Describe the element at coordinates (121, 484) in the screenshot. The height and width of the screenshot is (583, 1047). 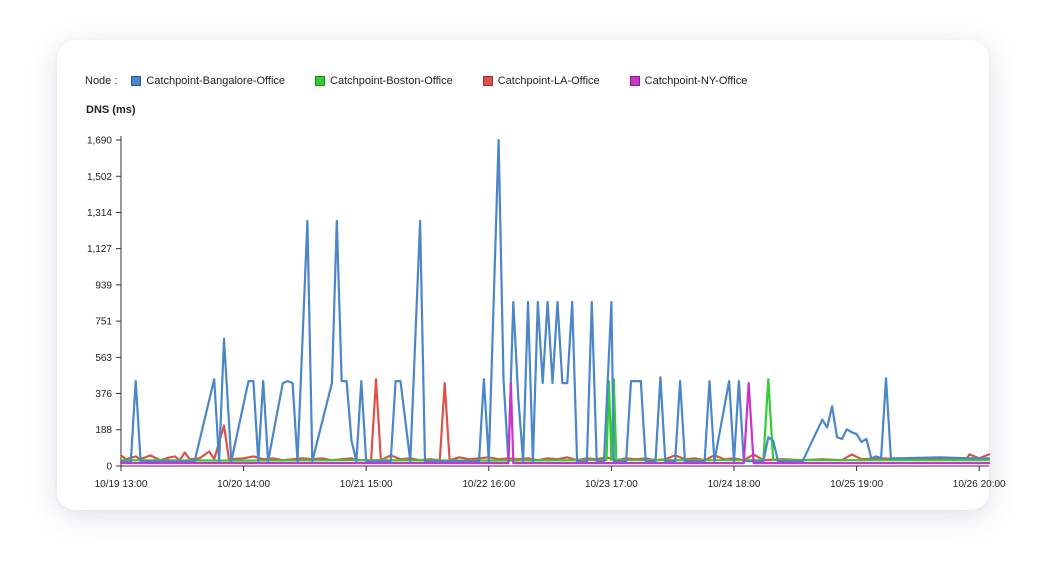
I see `x-tick-label: 10/19 13:00` at that location.